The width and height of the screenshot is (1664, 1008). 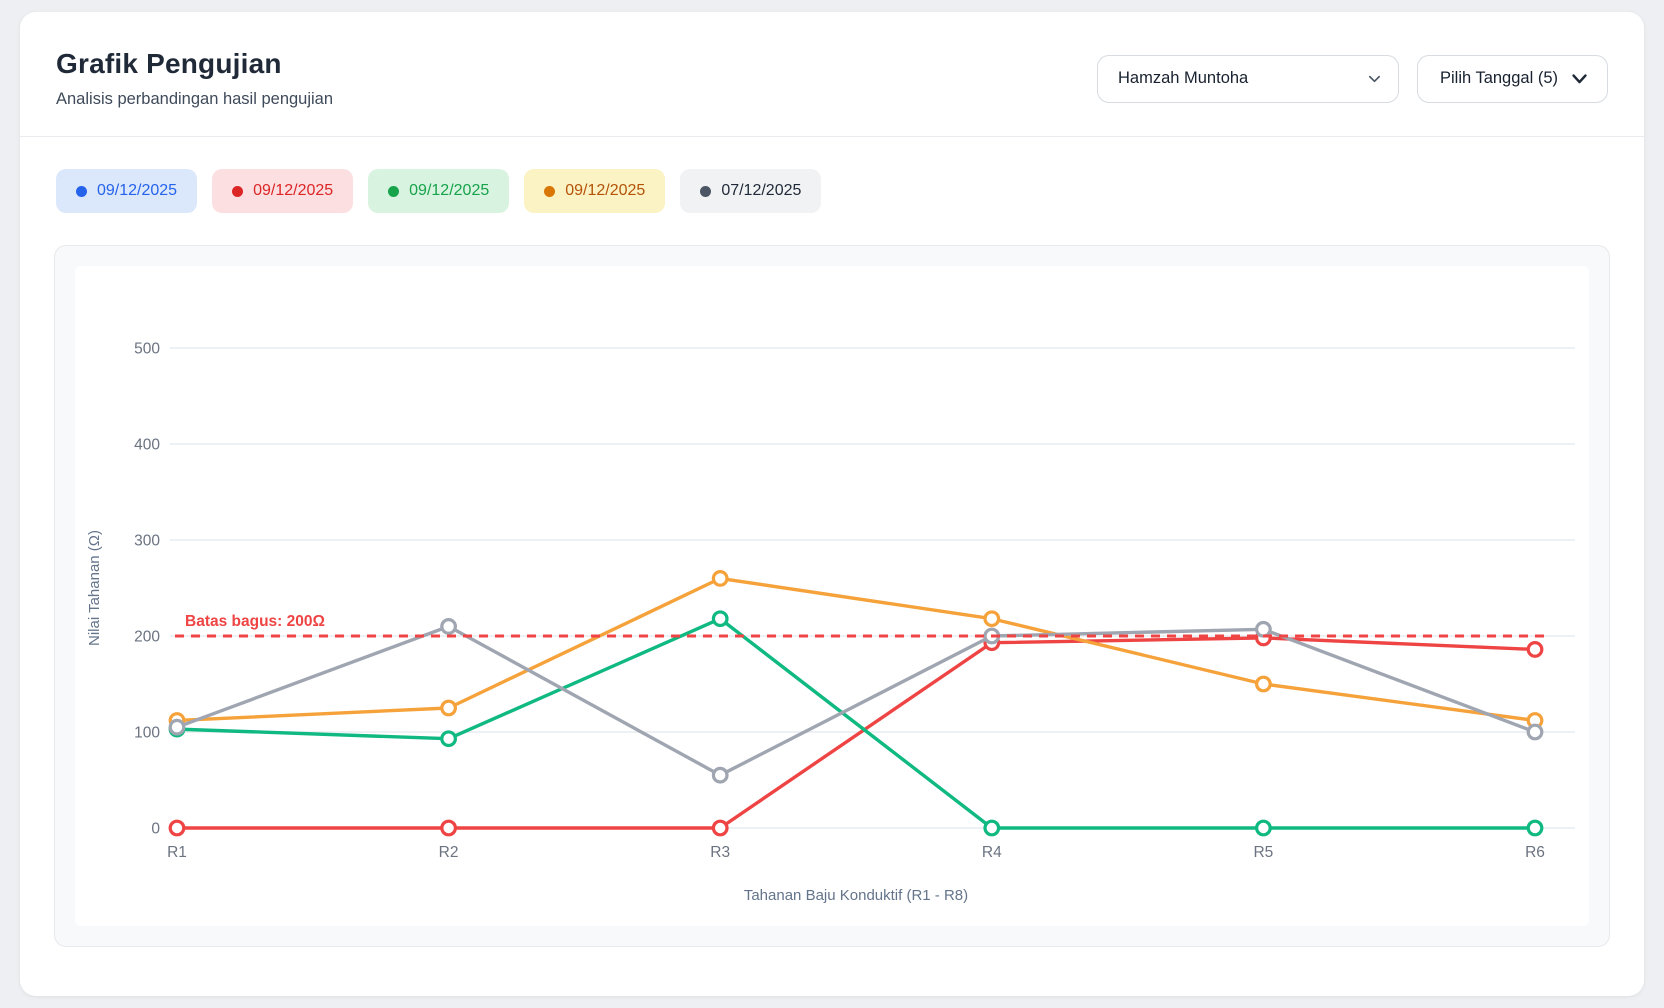 I want to click on y-tick-label: 500, so click(x=147, y=349).